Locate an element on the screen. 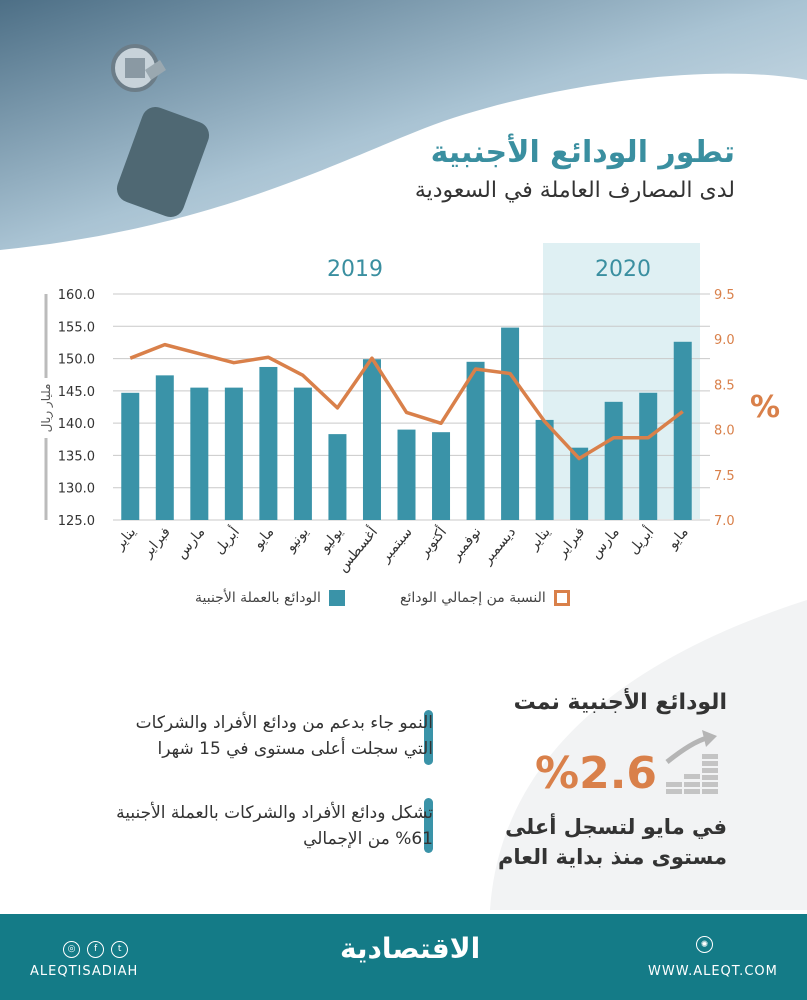 The image size is (807, 1000). y2-tick-label: 7.5 is located at coordinates (724, 476).